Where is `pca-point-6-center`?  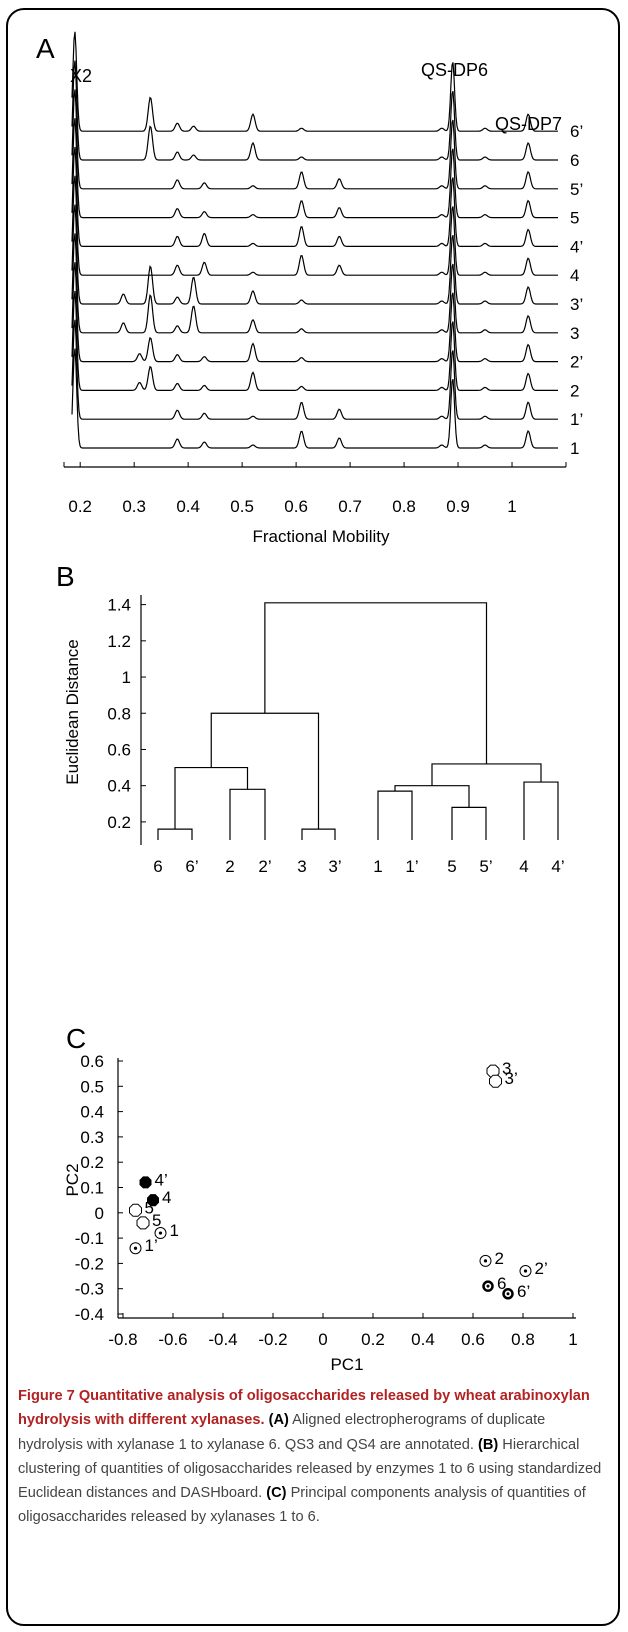 pca-point-6-center is located at coordinates (488, 1286).